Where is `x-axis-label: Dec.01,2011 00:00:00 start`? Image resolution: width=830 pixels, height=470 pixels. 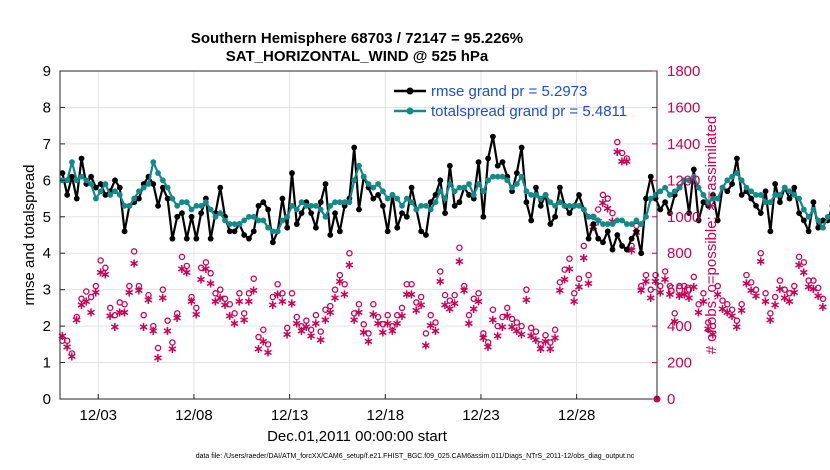 x-axis-label: Dec.01,2011 00:00:00 start is located at coordinates (357, 436).